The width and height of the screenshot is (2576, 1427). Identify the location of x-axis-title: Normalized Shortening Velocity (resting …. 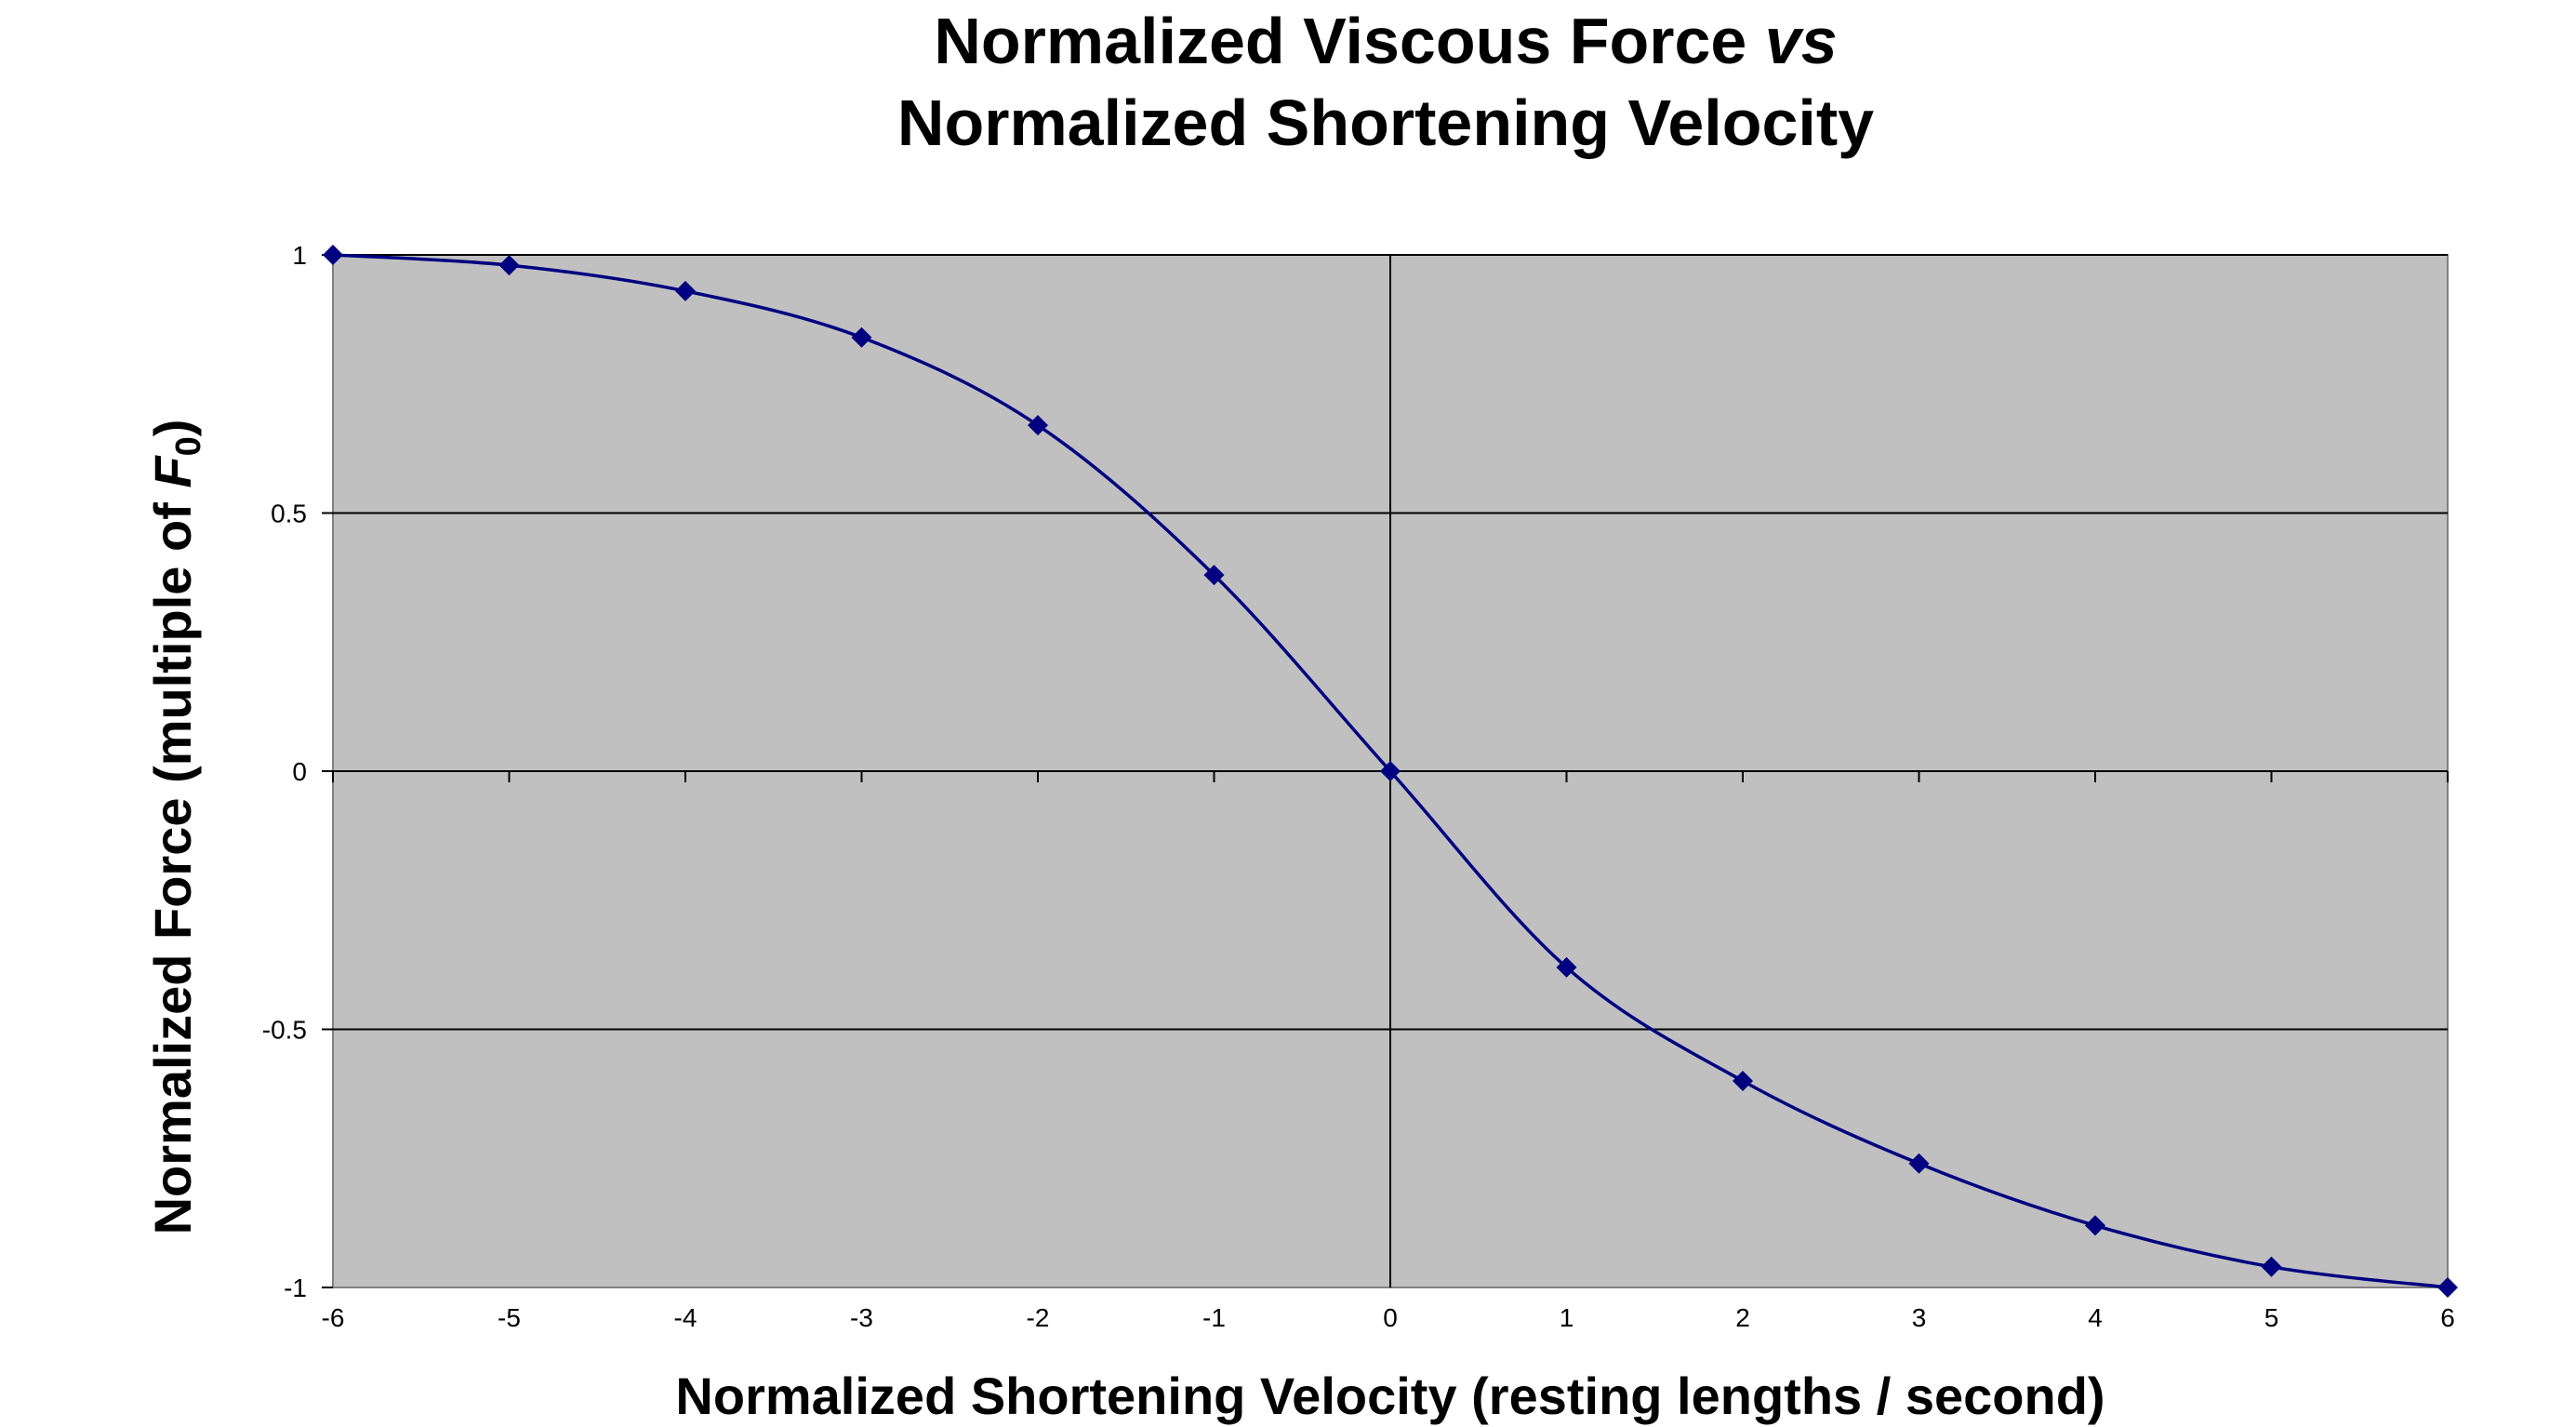
(1390, 1396).